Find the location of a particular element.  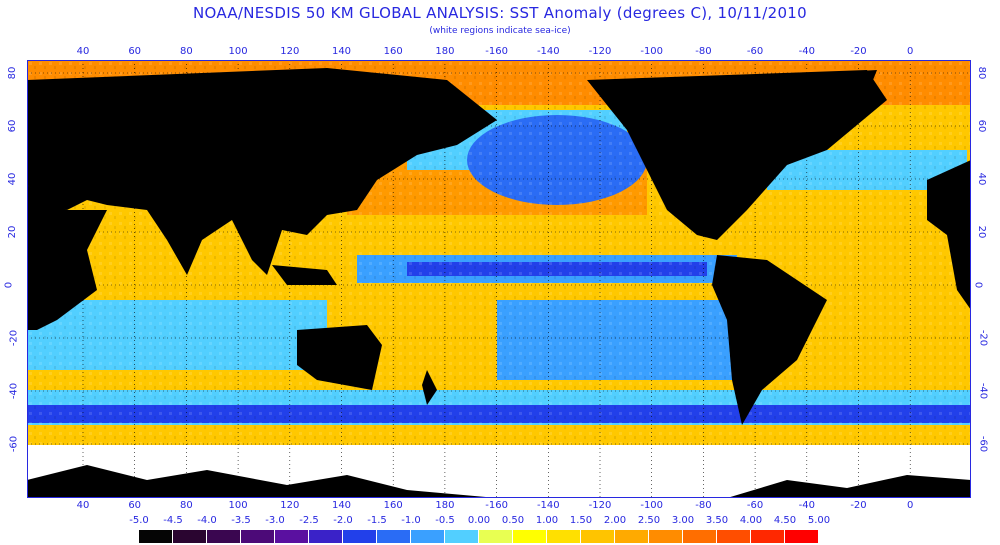

antarctic-land is located at coordinates (262, 481).